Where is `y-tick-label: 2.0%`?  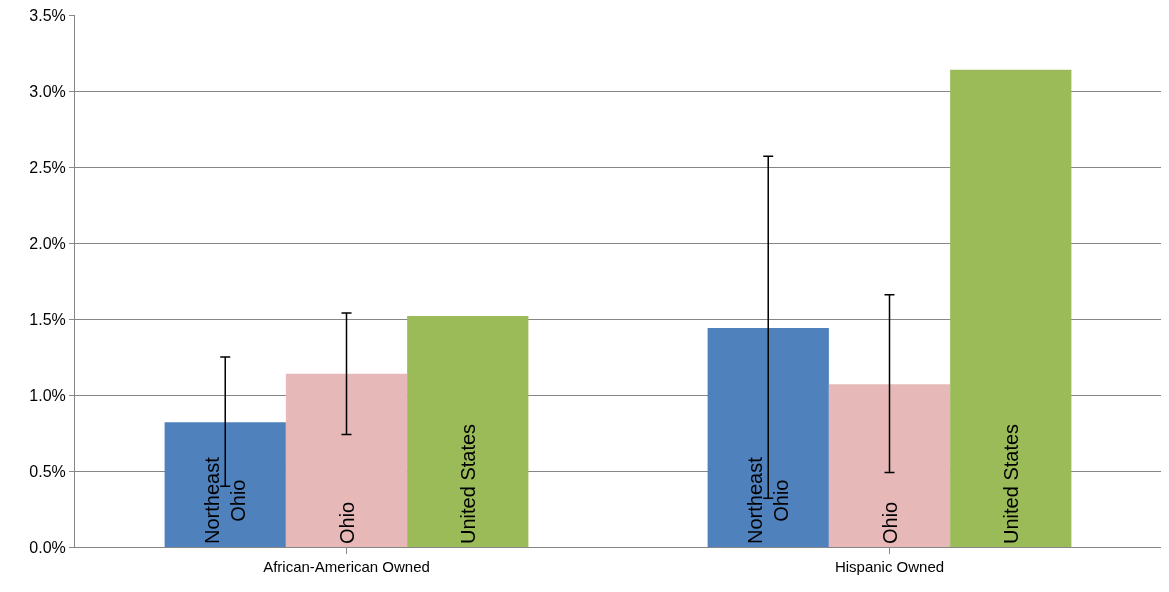 y-tick-label: 2.0% is located at coordinates (47, 243).